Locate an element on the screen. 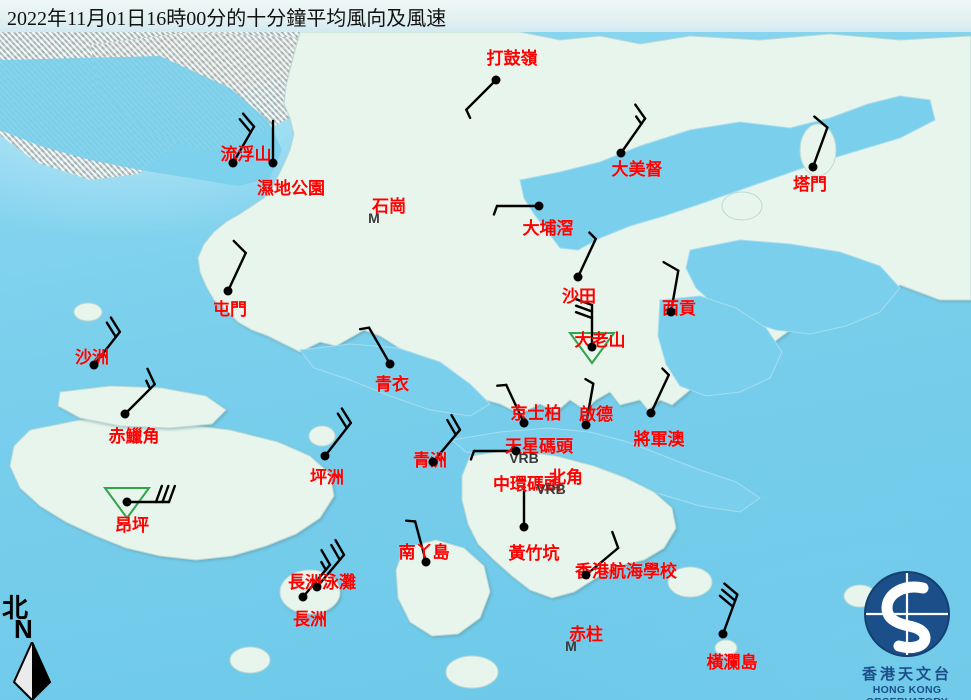 This screenshot has width=971, height=700. title-band is located at coordinates (485, 16).